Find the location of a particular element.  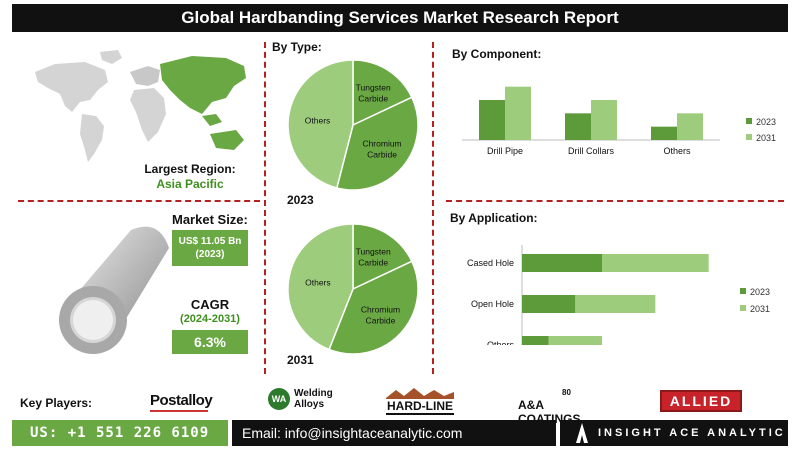

component-legend-swatch-2023 is located at coordinates (749, 121).